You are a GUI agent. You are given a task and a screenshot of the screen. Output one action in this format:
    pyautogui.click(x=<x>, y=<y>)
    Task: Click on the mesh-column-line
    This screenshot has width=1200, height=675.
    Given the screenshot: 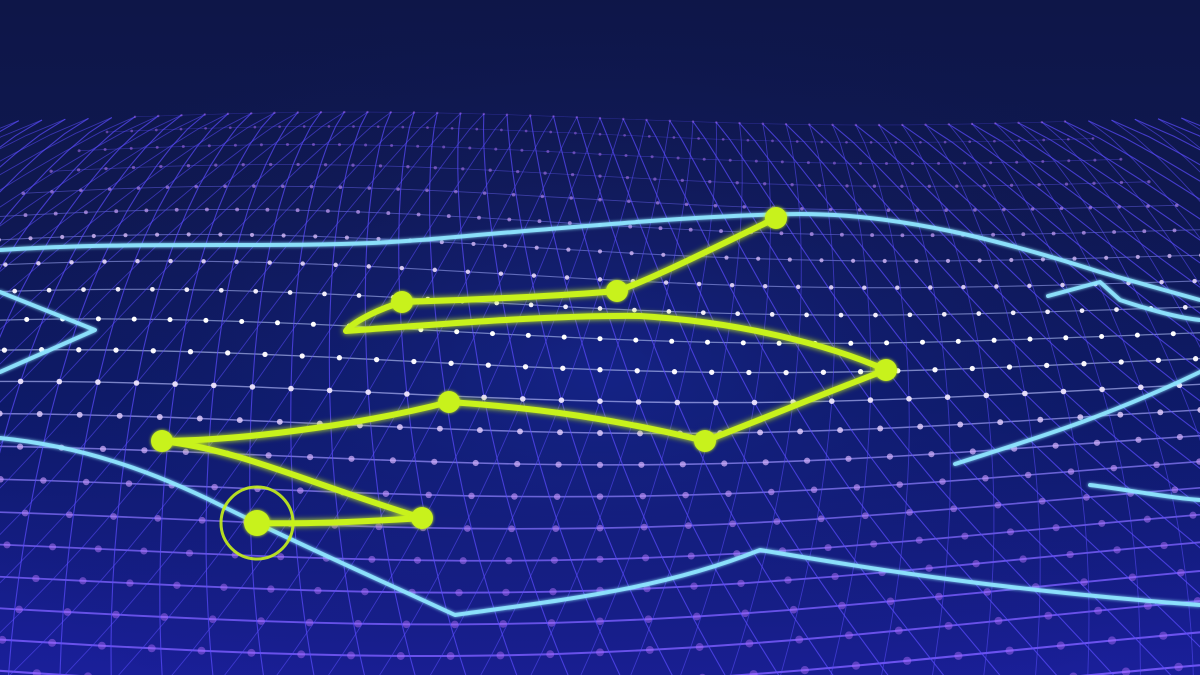 What is the action you would take?
    pyautogui.click(x=1155, y=160)
    